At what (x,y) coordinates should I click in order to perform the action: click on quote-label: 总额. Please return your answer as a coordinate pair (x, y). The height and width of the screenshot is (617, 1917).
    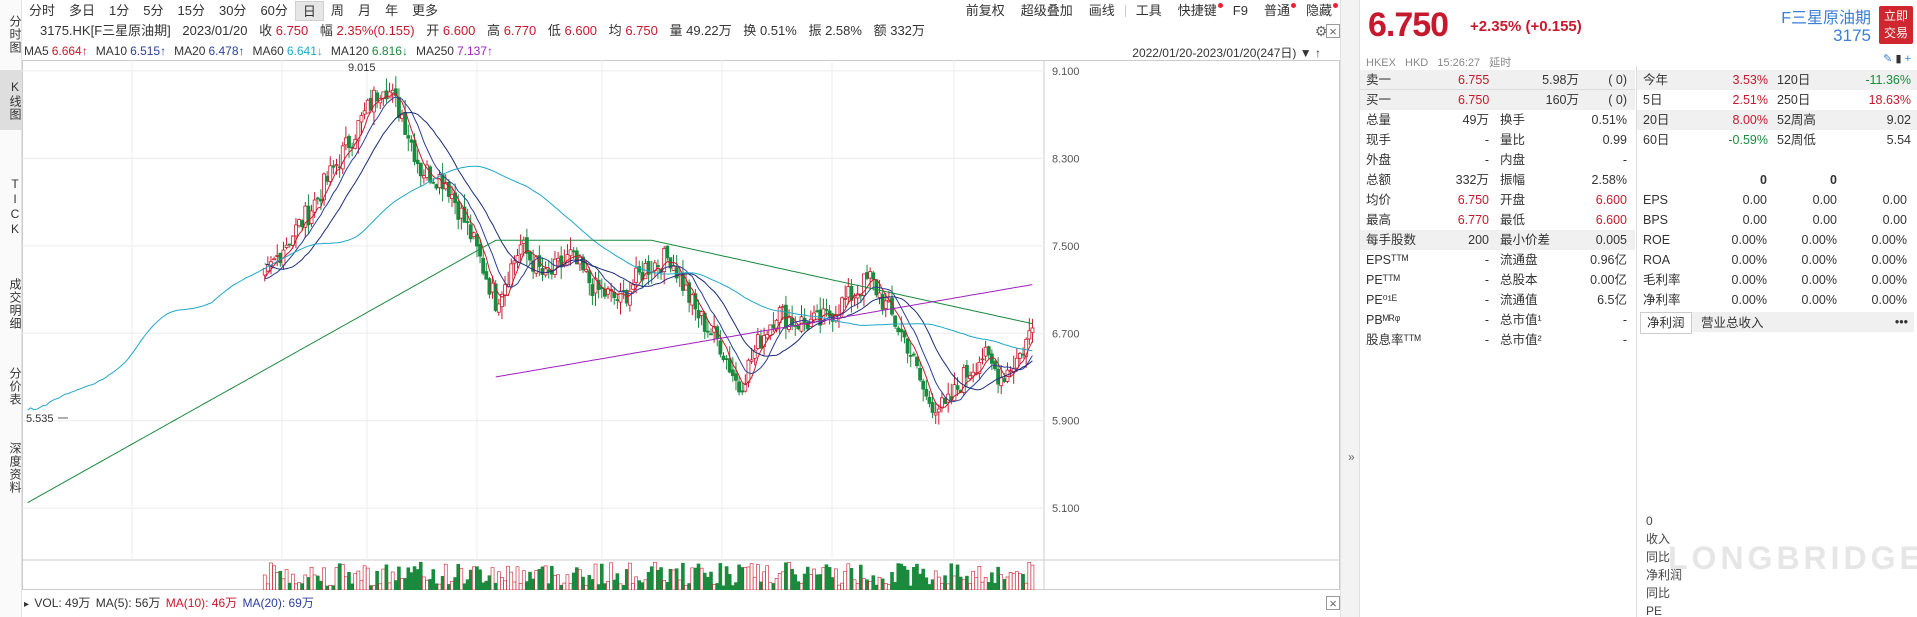
    Looking at the image, I should click on (1379, 180).